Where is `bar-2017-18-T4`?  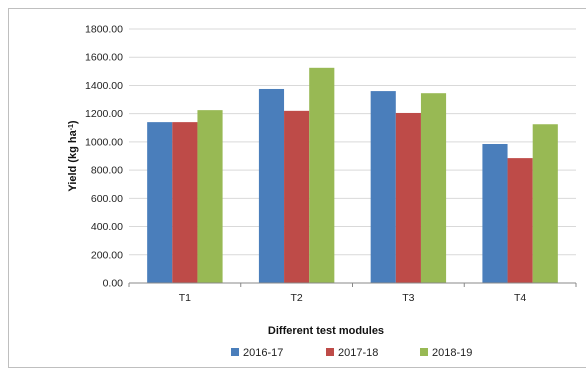 bar-2017-18-T4 is located at coordinates (520, 220).